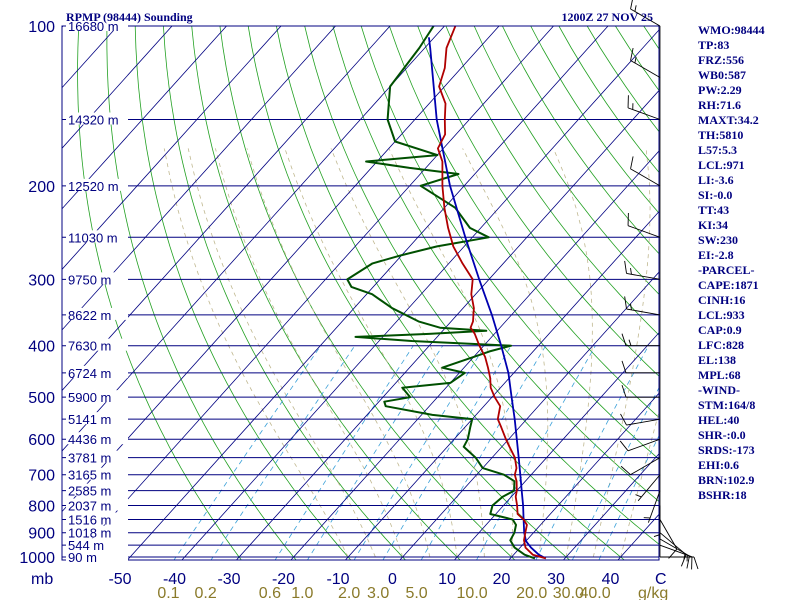 This screenshot has width=800, height=600. What do you see at coordinates (41, 27) in the screenshot?
I see `pressure-tick-label: 100` at bounding box center [41, 27].